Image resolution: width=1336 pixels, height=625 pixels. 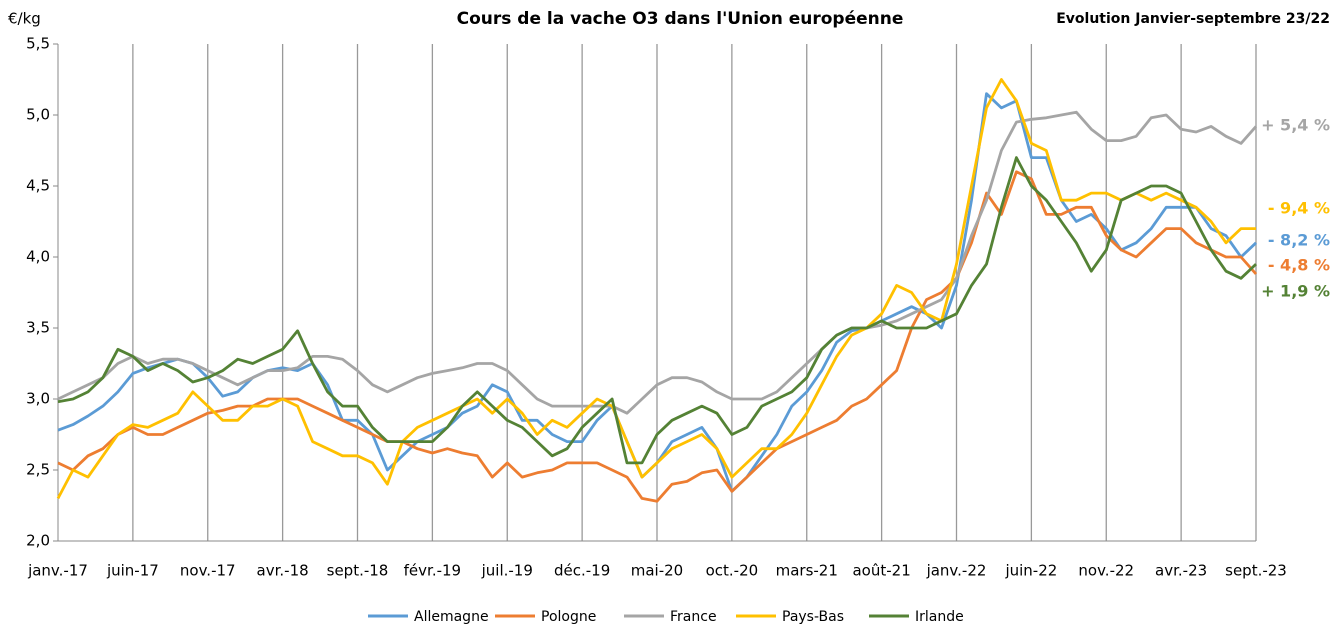 I want to click on x-tick-label: juin-17, so click(x=132, y=571).